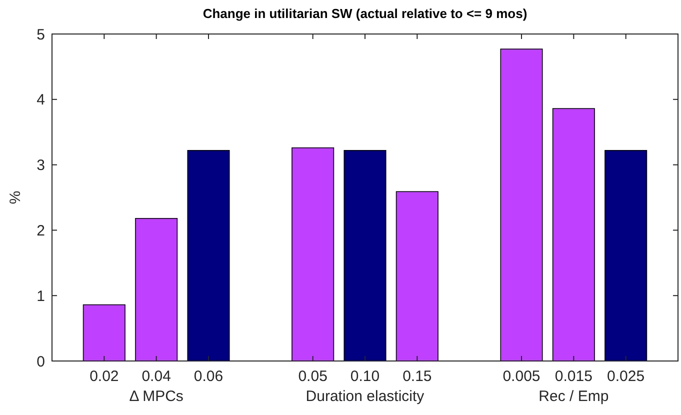 This screenshot has height=415, width=681. What do you see at coordinates (521, 376) in the screenshot?
I see `x-tick-label: 0.005` at bounding box center [521, 376].